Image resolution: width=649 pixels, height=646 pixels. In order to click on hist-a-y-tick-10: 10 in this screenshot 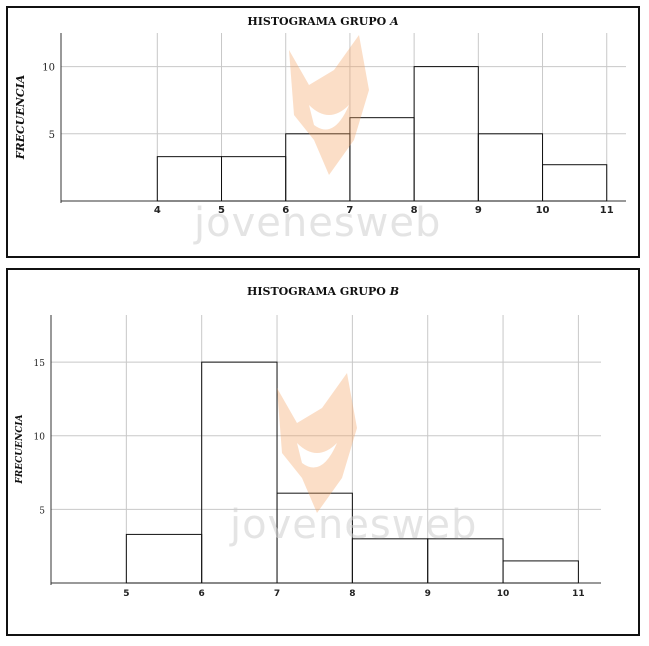, I will do `click(48, 68)`.